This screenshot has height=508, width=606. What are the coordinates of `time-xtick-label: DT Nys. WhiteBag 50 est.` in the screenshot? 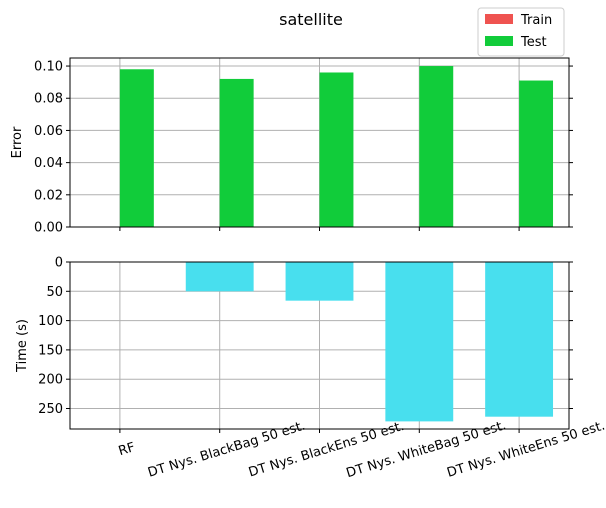 It's located at (426, 449).